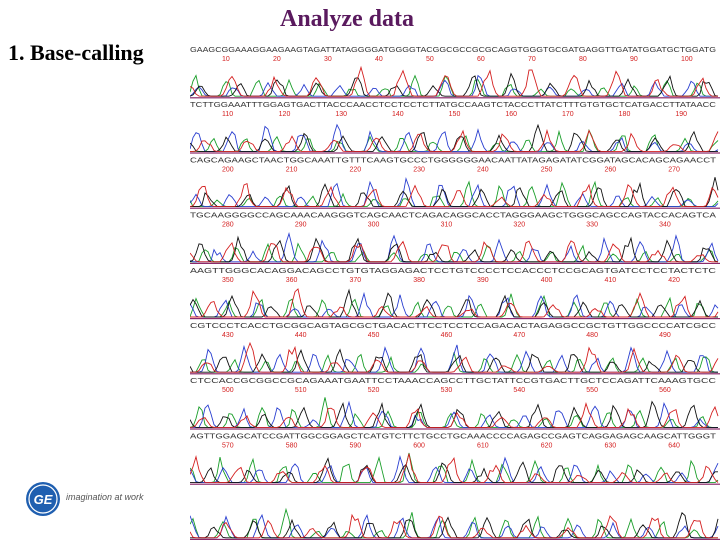  Describe the element at coordinates (356, 445) in the screenshot. I see `position-tick-label: 590` at that location.